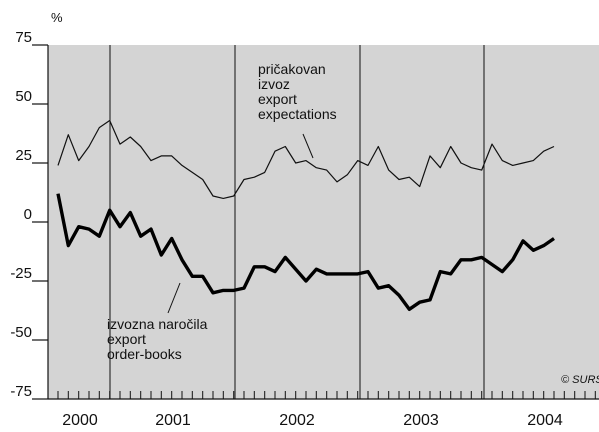 The width and height of the screenshot is (599, 432). Describe the element at coordinates (21, 332) in the screenshot. I see `y-tick-label: -50` at that location.